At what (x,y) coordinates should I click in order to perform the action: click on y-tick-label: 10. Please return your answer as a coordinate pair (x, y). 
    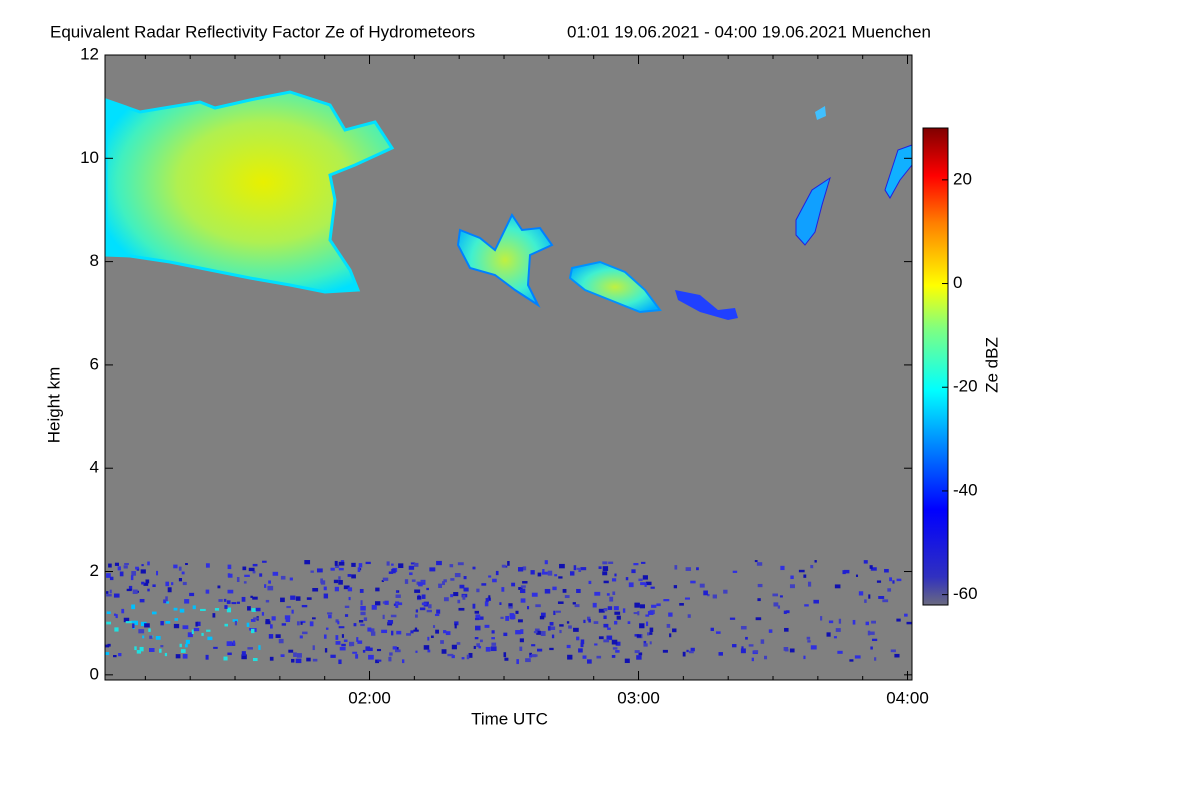
    Looking at the image, I should click on (89, 157).